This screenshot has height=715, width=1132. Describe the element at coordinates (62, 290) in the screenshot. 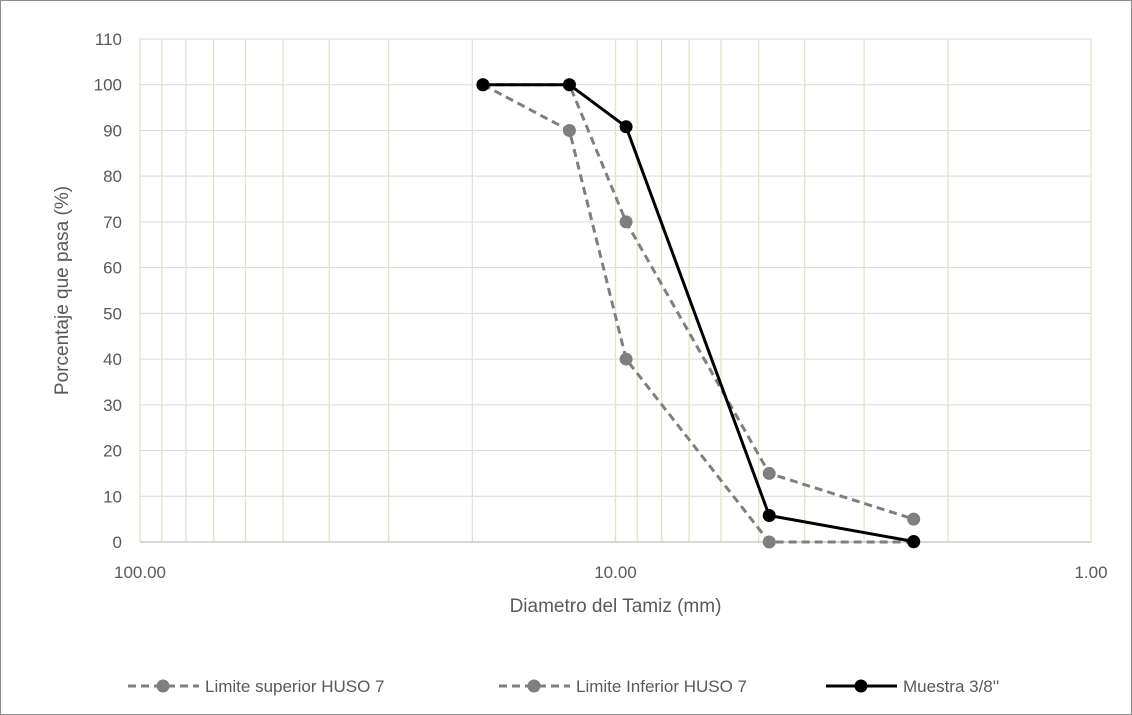

I see `y-axis-title: Porcentaje que pasa (%)` at that location.